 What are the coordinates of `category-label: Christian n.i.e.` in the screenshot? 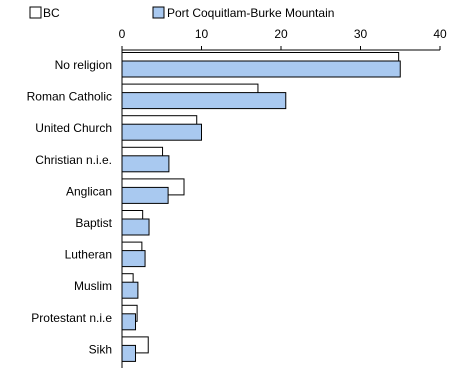 It's located at (73, 160).